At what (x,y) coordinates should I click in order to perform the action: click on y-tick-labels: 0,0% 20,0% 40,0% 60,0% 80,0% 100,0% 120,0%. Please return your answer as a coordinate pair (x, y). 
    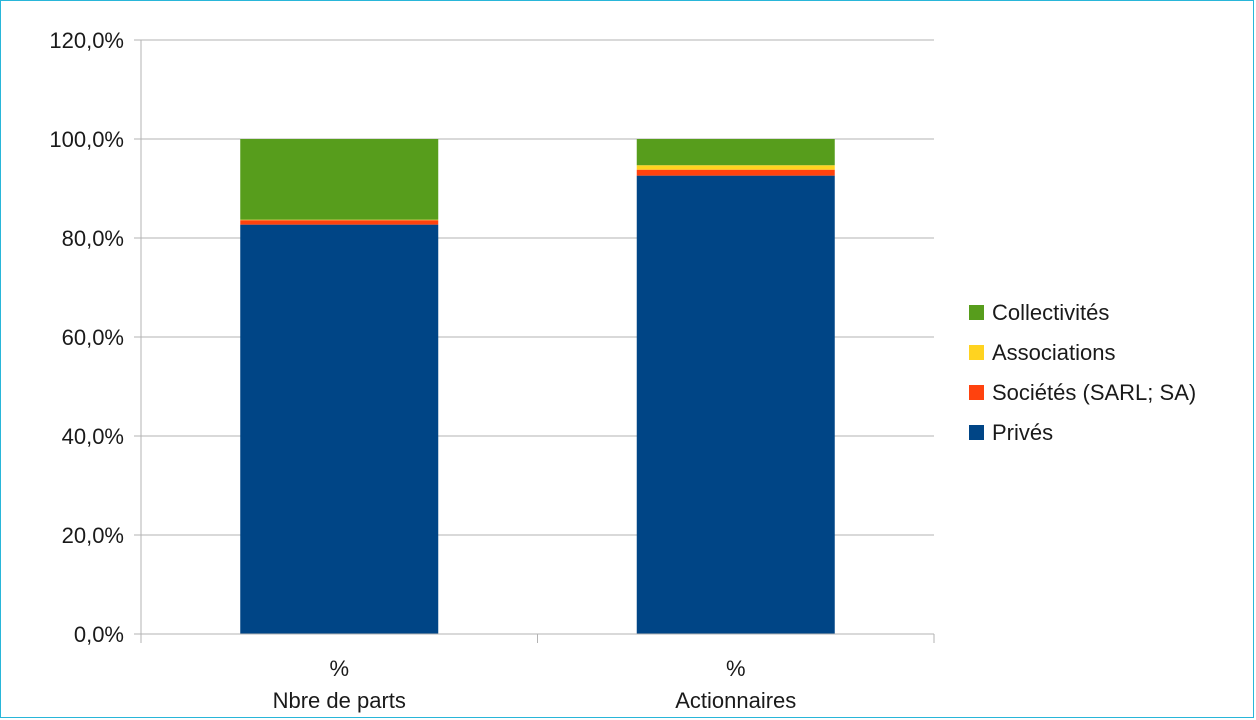
    Looking at the image, I should click on (86, 337).